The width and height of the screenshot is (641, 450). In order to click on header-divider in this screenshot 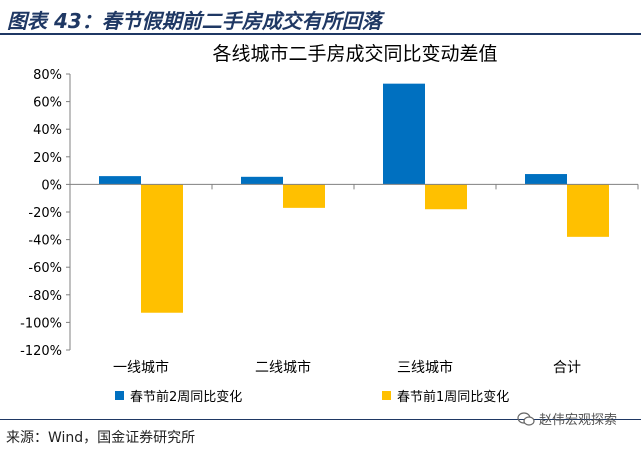, I will do `click(320, 34)`.